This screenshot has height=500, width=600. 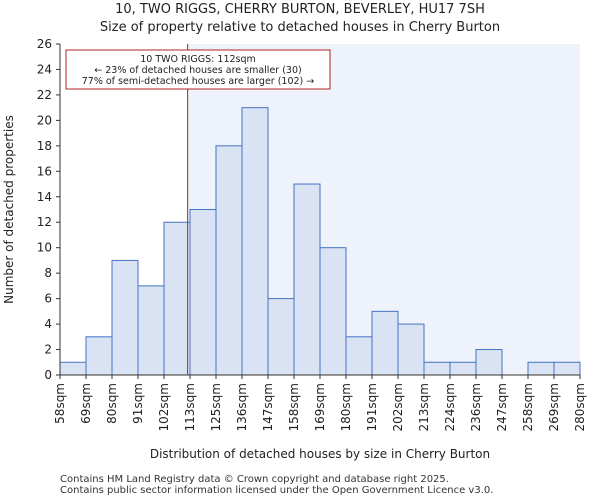 What do you see at coordinates (48, 350) in the screenshot?
I see `y-tick-label: 2` at bounding box center [48, 350].